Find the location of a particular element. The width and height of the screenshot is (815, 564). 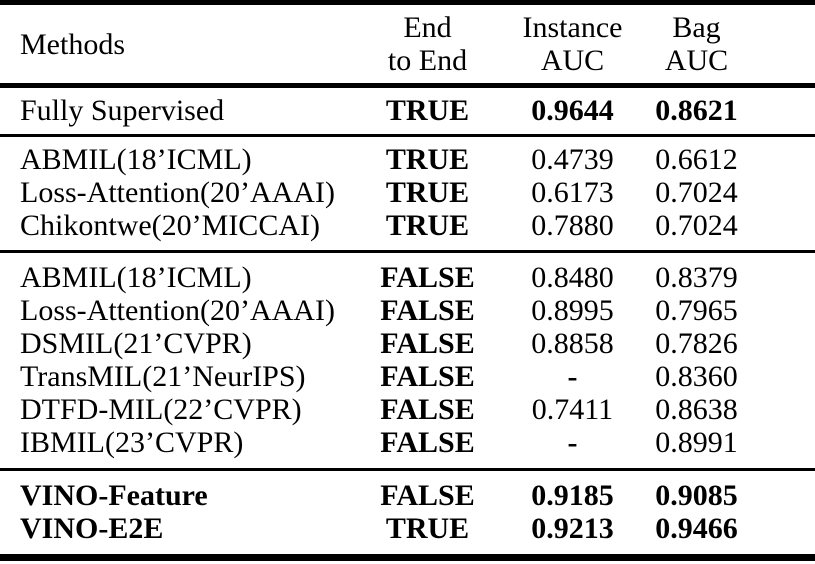

instance-auc-cell: 0.6173 is located at coordinates (572, 192).